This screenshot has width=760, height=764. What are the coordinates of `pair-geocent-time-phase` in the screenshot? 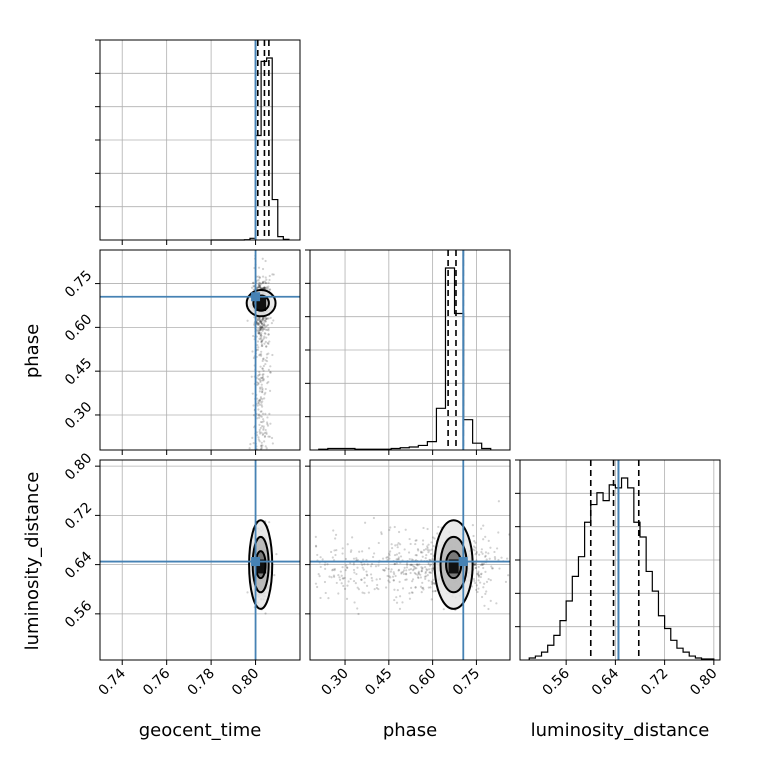 It's located at (200, 350).